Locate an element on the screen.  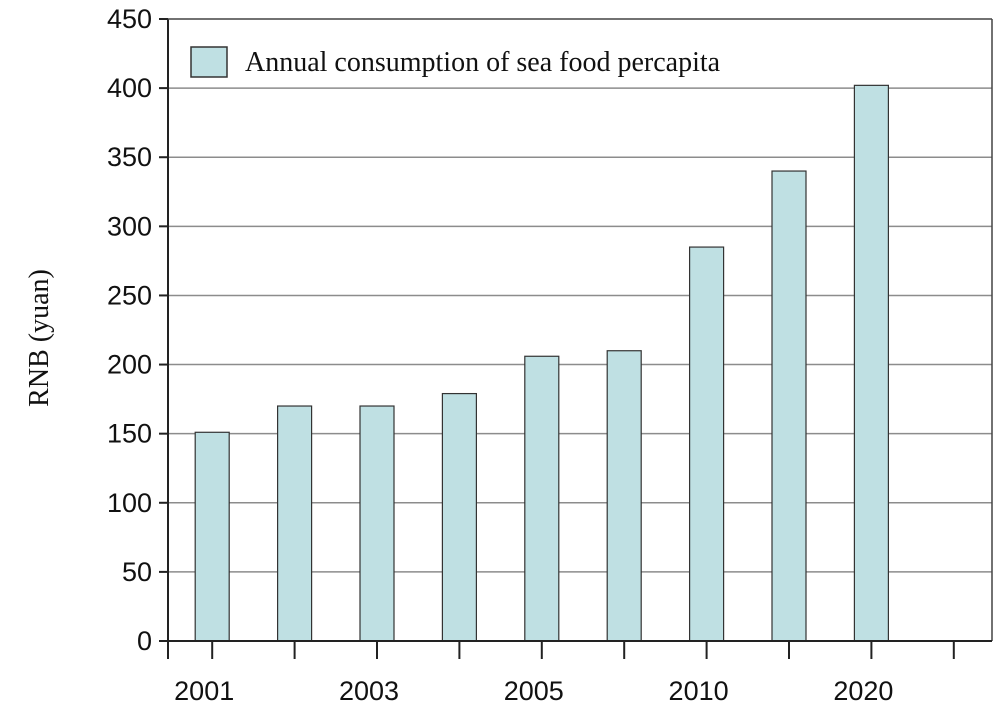
legend: Annual consumption of sea food percapita is located at coordinates (455, 62).